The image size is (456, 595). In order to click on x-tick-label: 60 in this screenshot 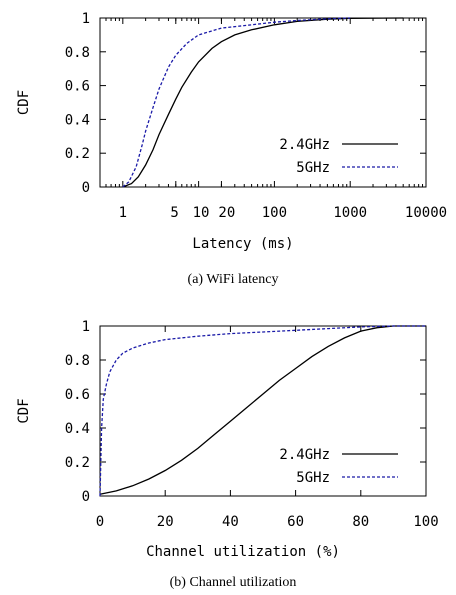, I will do `click(295, 522)`.